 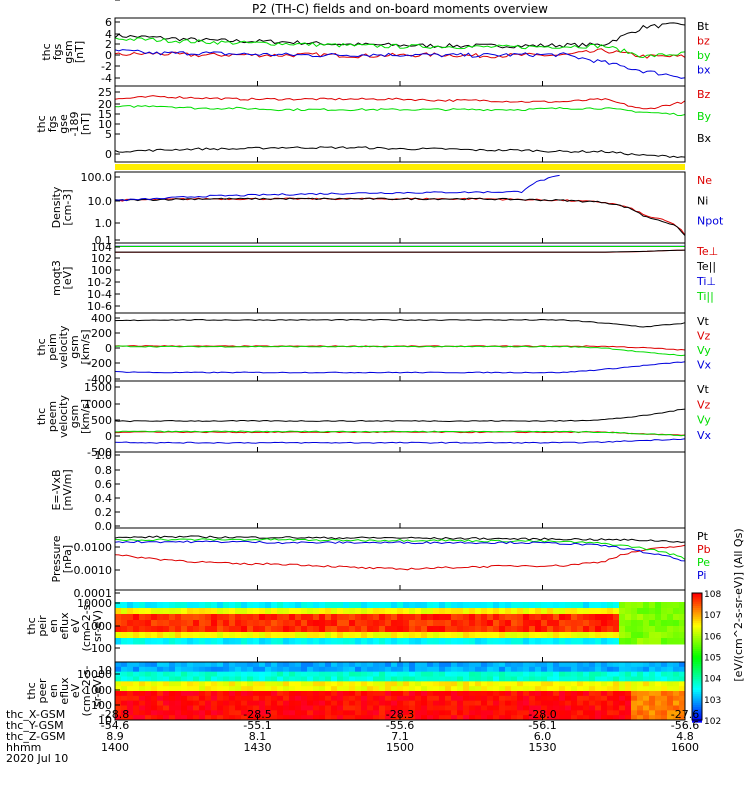 I want to click on y-tick-label: 0.2, so click(x=104, y=512).